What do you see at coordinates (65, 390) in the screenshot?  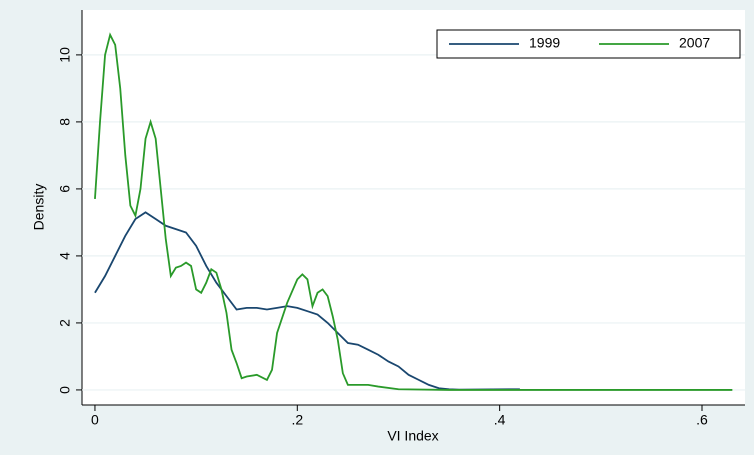 I see `y-tick-label: 0` at bounding box center [65, 390].